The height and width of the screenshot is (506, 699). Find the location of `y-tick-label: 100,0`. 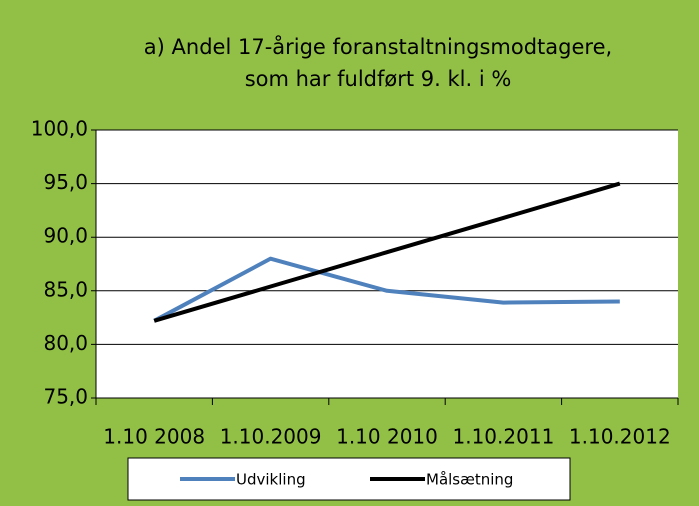

y-tick-label: 100,0 is located at coordinates (59, 129).